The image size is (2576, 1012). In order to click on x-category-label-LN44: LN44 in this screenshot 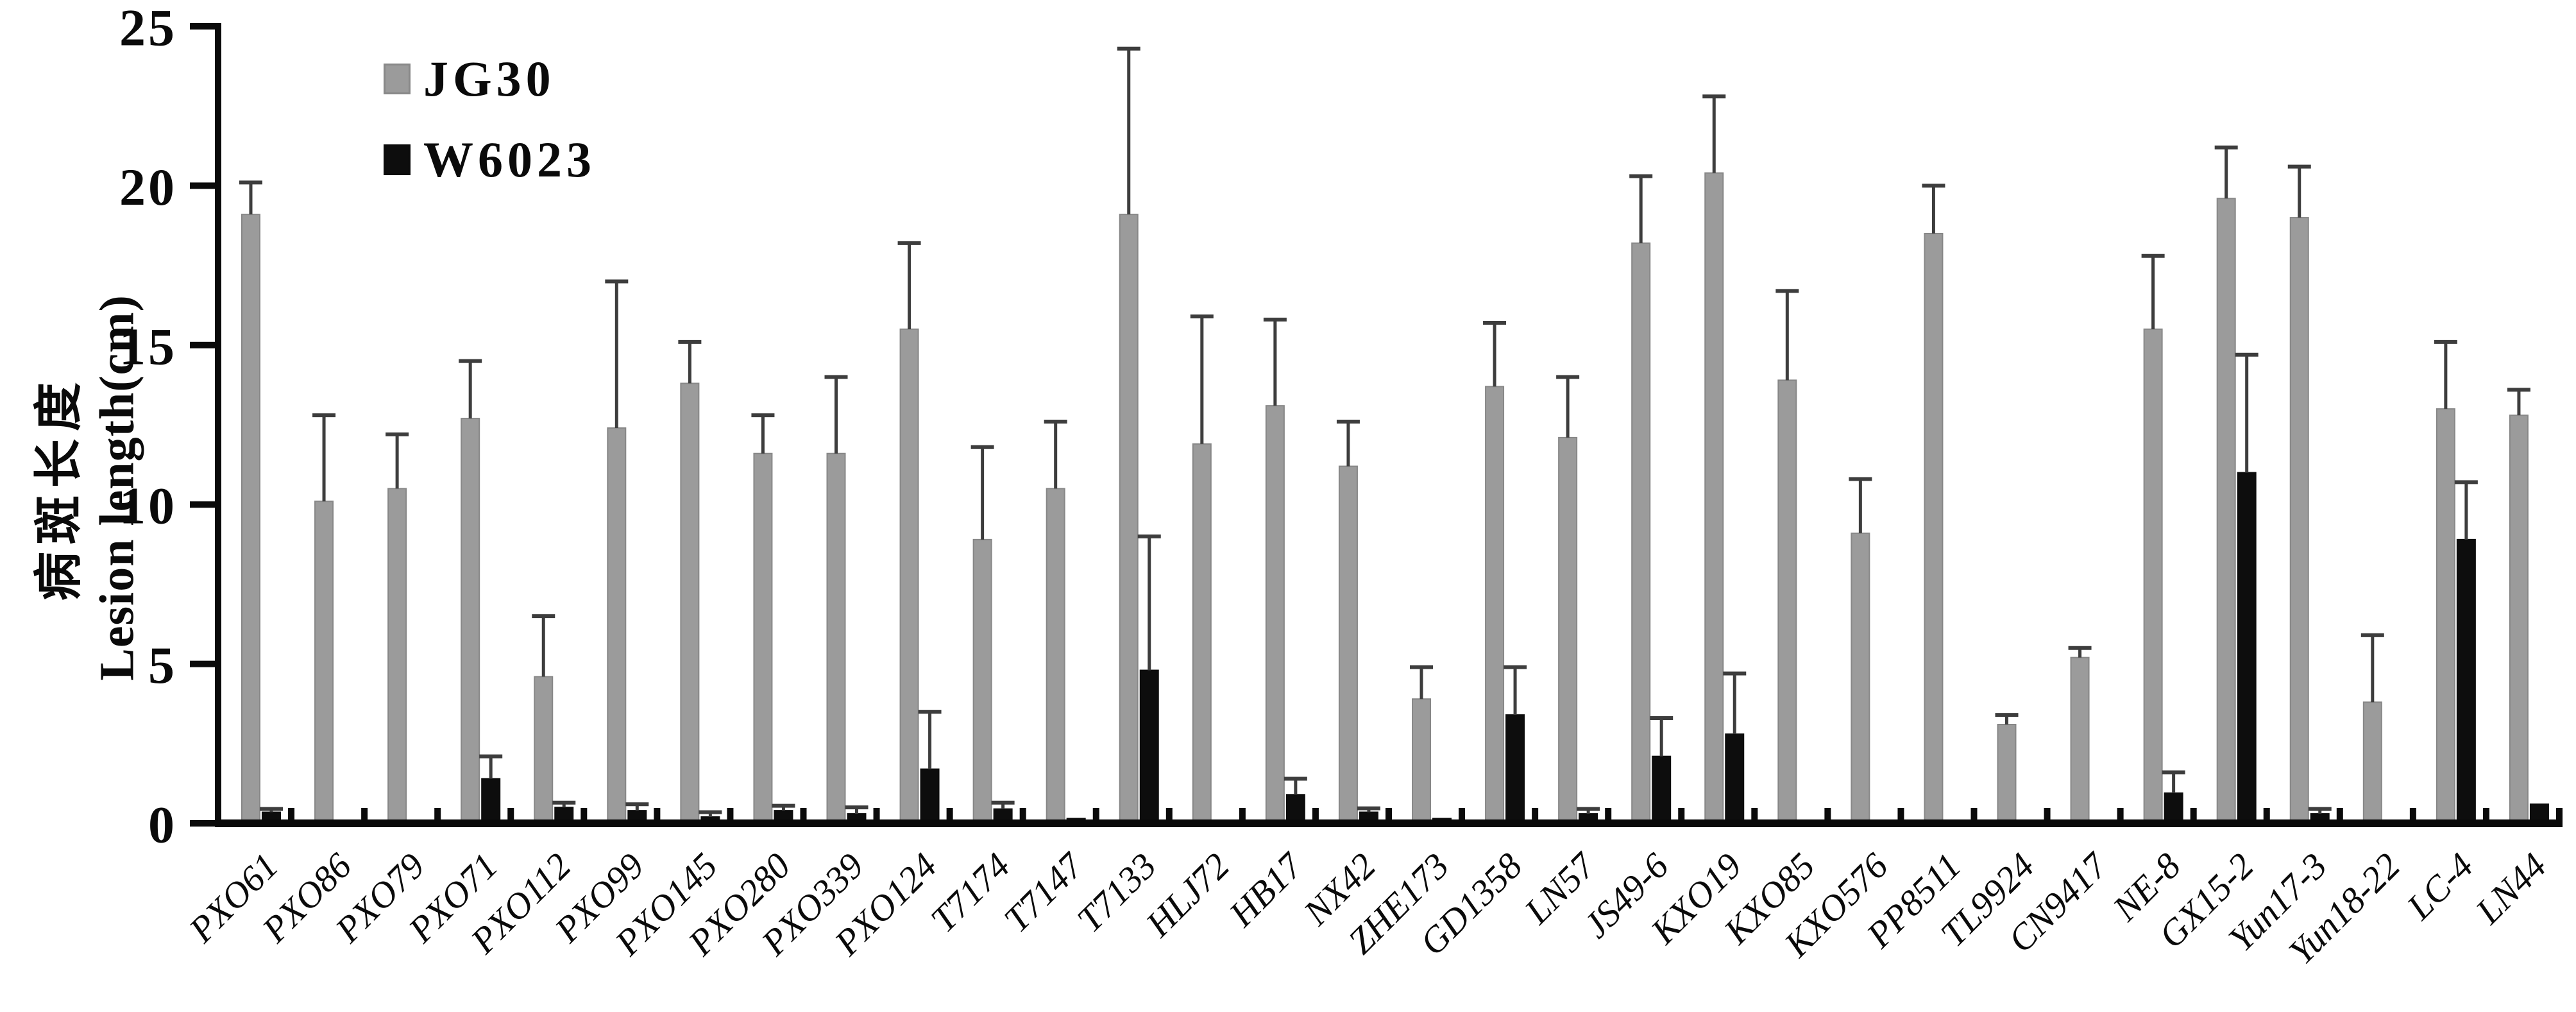, I will do `click(2511, 889)`.